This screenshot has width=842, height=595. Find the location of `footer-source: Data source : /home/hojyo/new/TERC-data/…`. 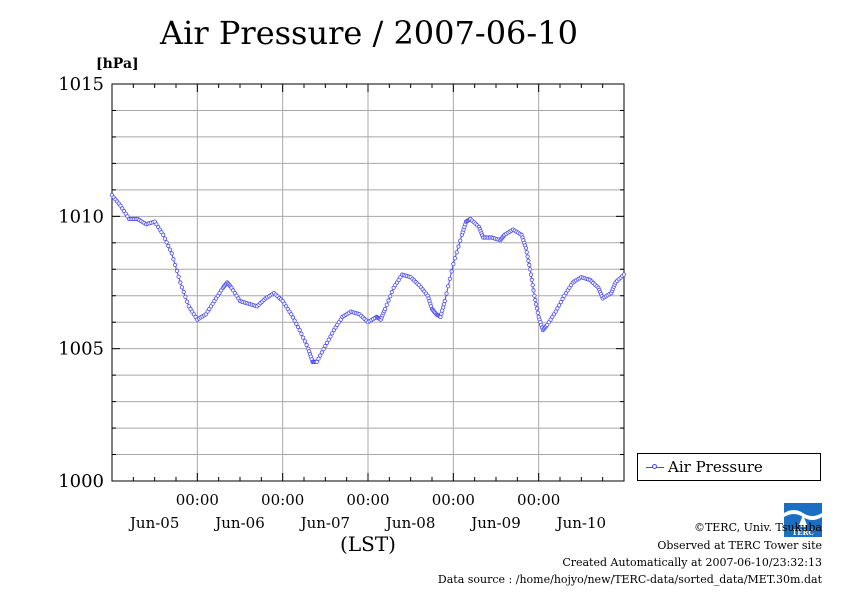

footer-source: Data source : /home/hojyo/new/TERC-data/… is located at coordinates (629, 579).